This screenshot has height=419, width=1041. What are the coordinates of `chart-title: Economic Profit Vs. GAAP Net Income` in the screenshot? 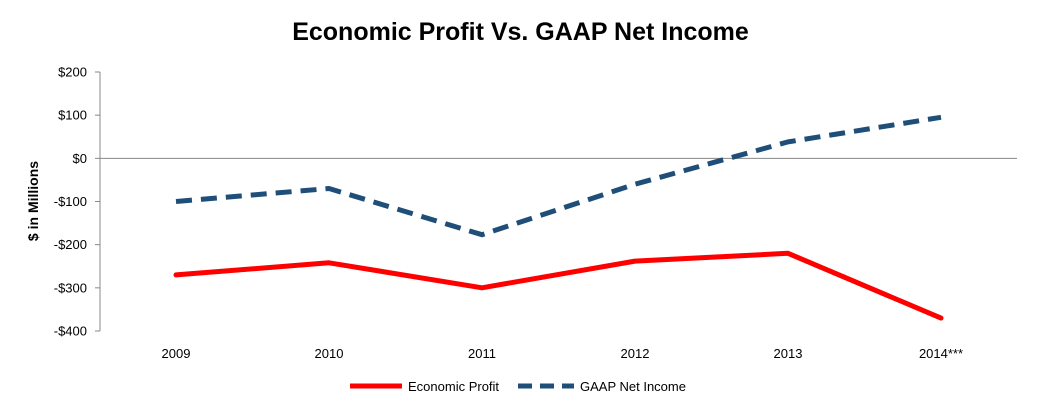 It's located at (520, 32).